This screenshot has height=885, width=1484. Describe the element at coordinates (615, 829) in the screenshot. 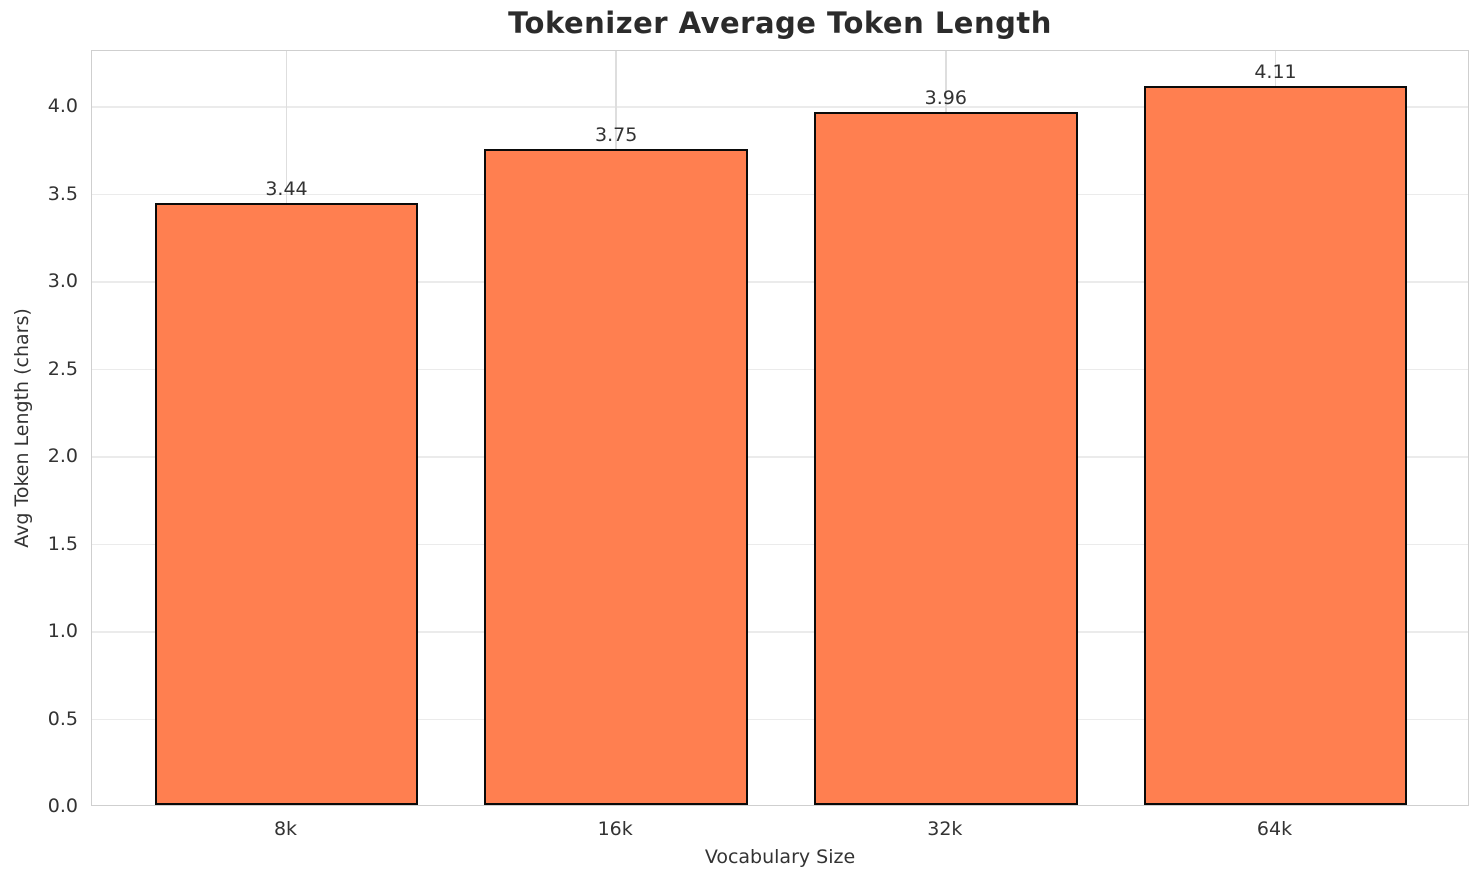

I see `x-tick-label: 16k` at that location.